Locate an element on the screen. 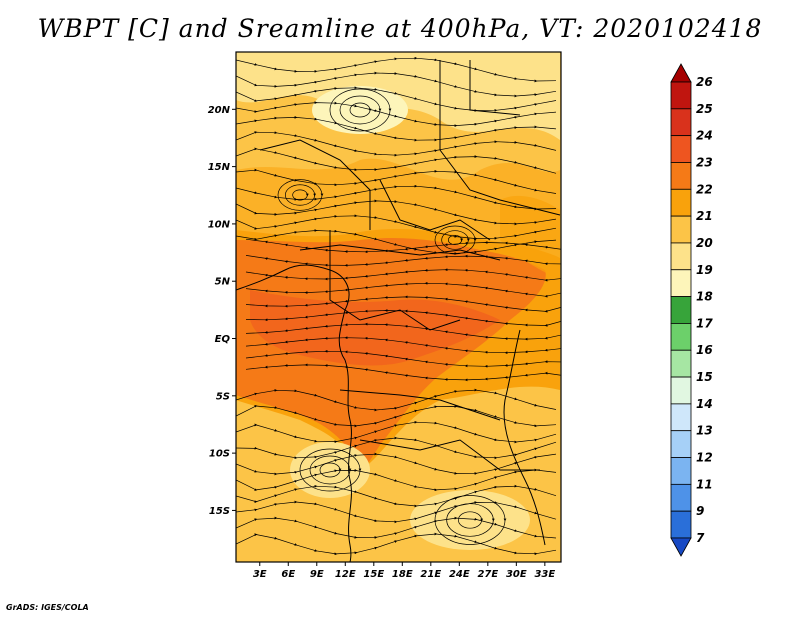  lon-tick-label: 15E is located at coordinates (373, 574).